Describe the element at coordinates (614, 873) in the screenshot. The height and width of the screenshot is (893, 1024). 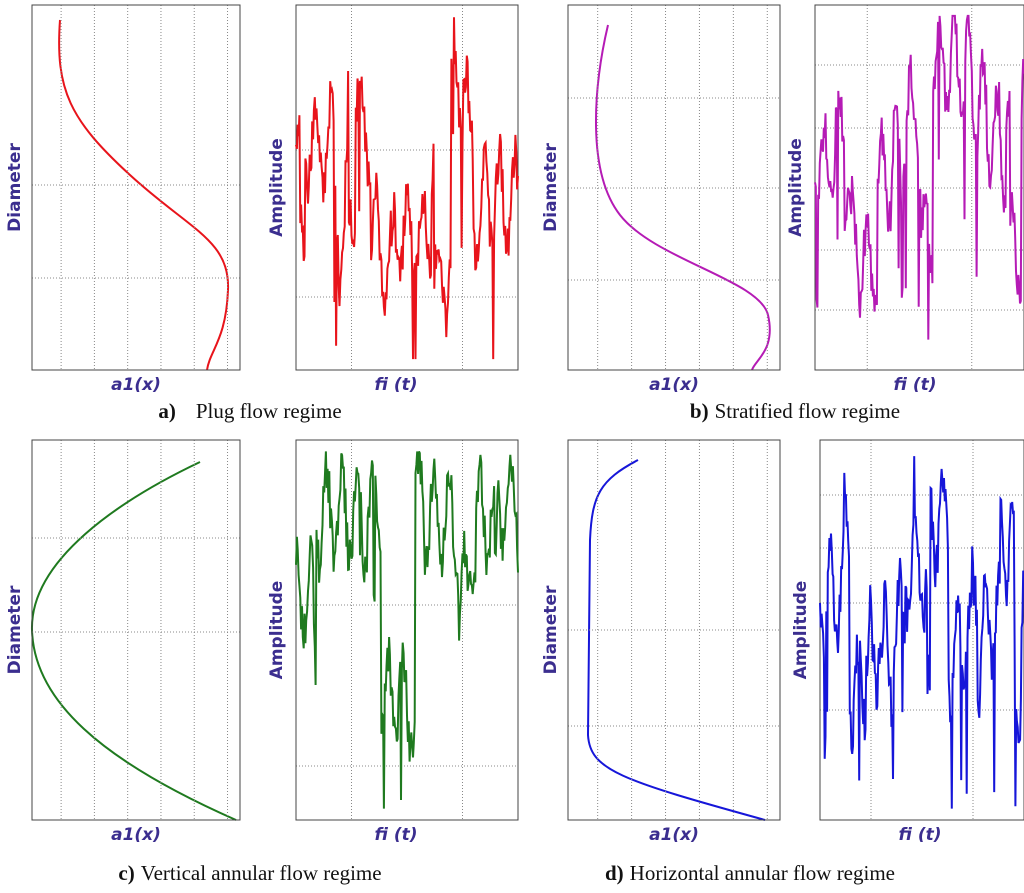
I see `caption-letter: d)` at that location.